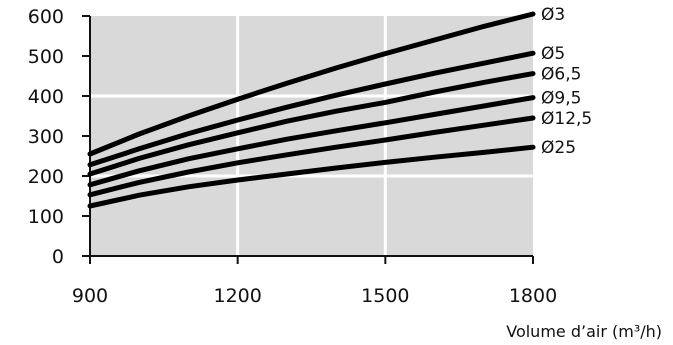 This screenshot has width=673, height=345. Describe the element at coordinates (46, 217) in the screenshot. I see `y-tick-label: 100` at that location.